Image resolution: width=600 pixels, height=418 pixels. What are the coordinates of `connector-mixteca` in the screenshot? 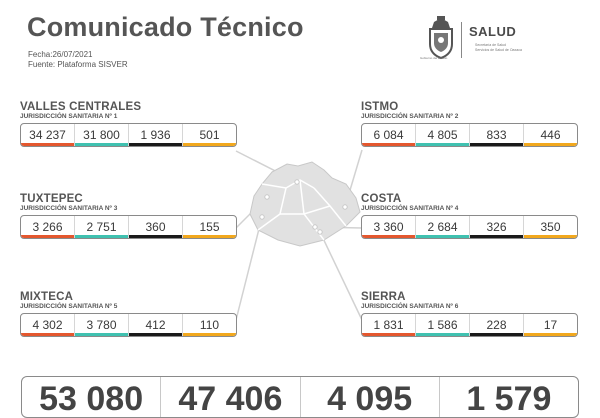 It's located at (249, 268).